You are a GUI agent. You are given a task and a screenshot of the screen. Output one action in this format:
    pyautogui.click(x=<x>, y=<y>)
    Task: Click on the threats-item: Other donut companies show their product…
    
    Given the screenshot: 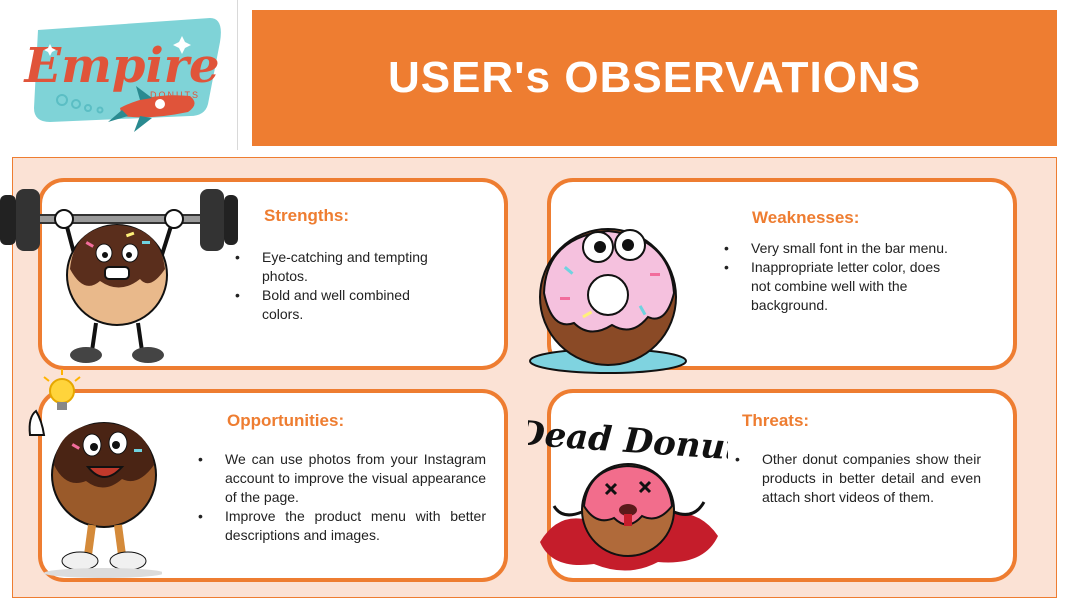 What is the action you would take?
    pyautogui.click(x=858, y=478)
    